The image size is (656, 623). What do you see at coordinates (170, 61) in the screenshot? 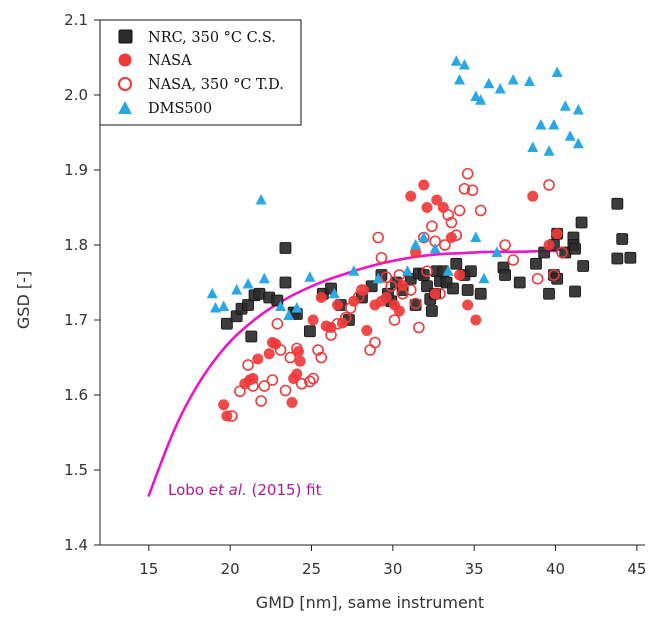
I see `legend-label-nasa: NASA` at bounding box center [170, 61].